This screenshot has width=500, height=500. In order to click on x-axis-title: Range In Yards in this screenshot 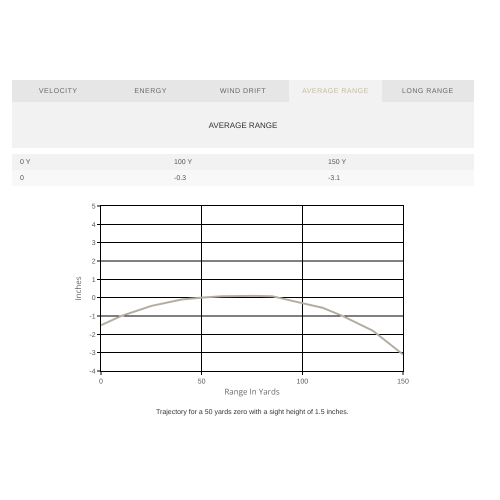, I will do `click(252, 392)`.